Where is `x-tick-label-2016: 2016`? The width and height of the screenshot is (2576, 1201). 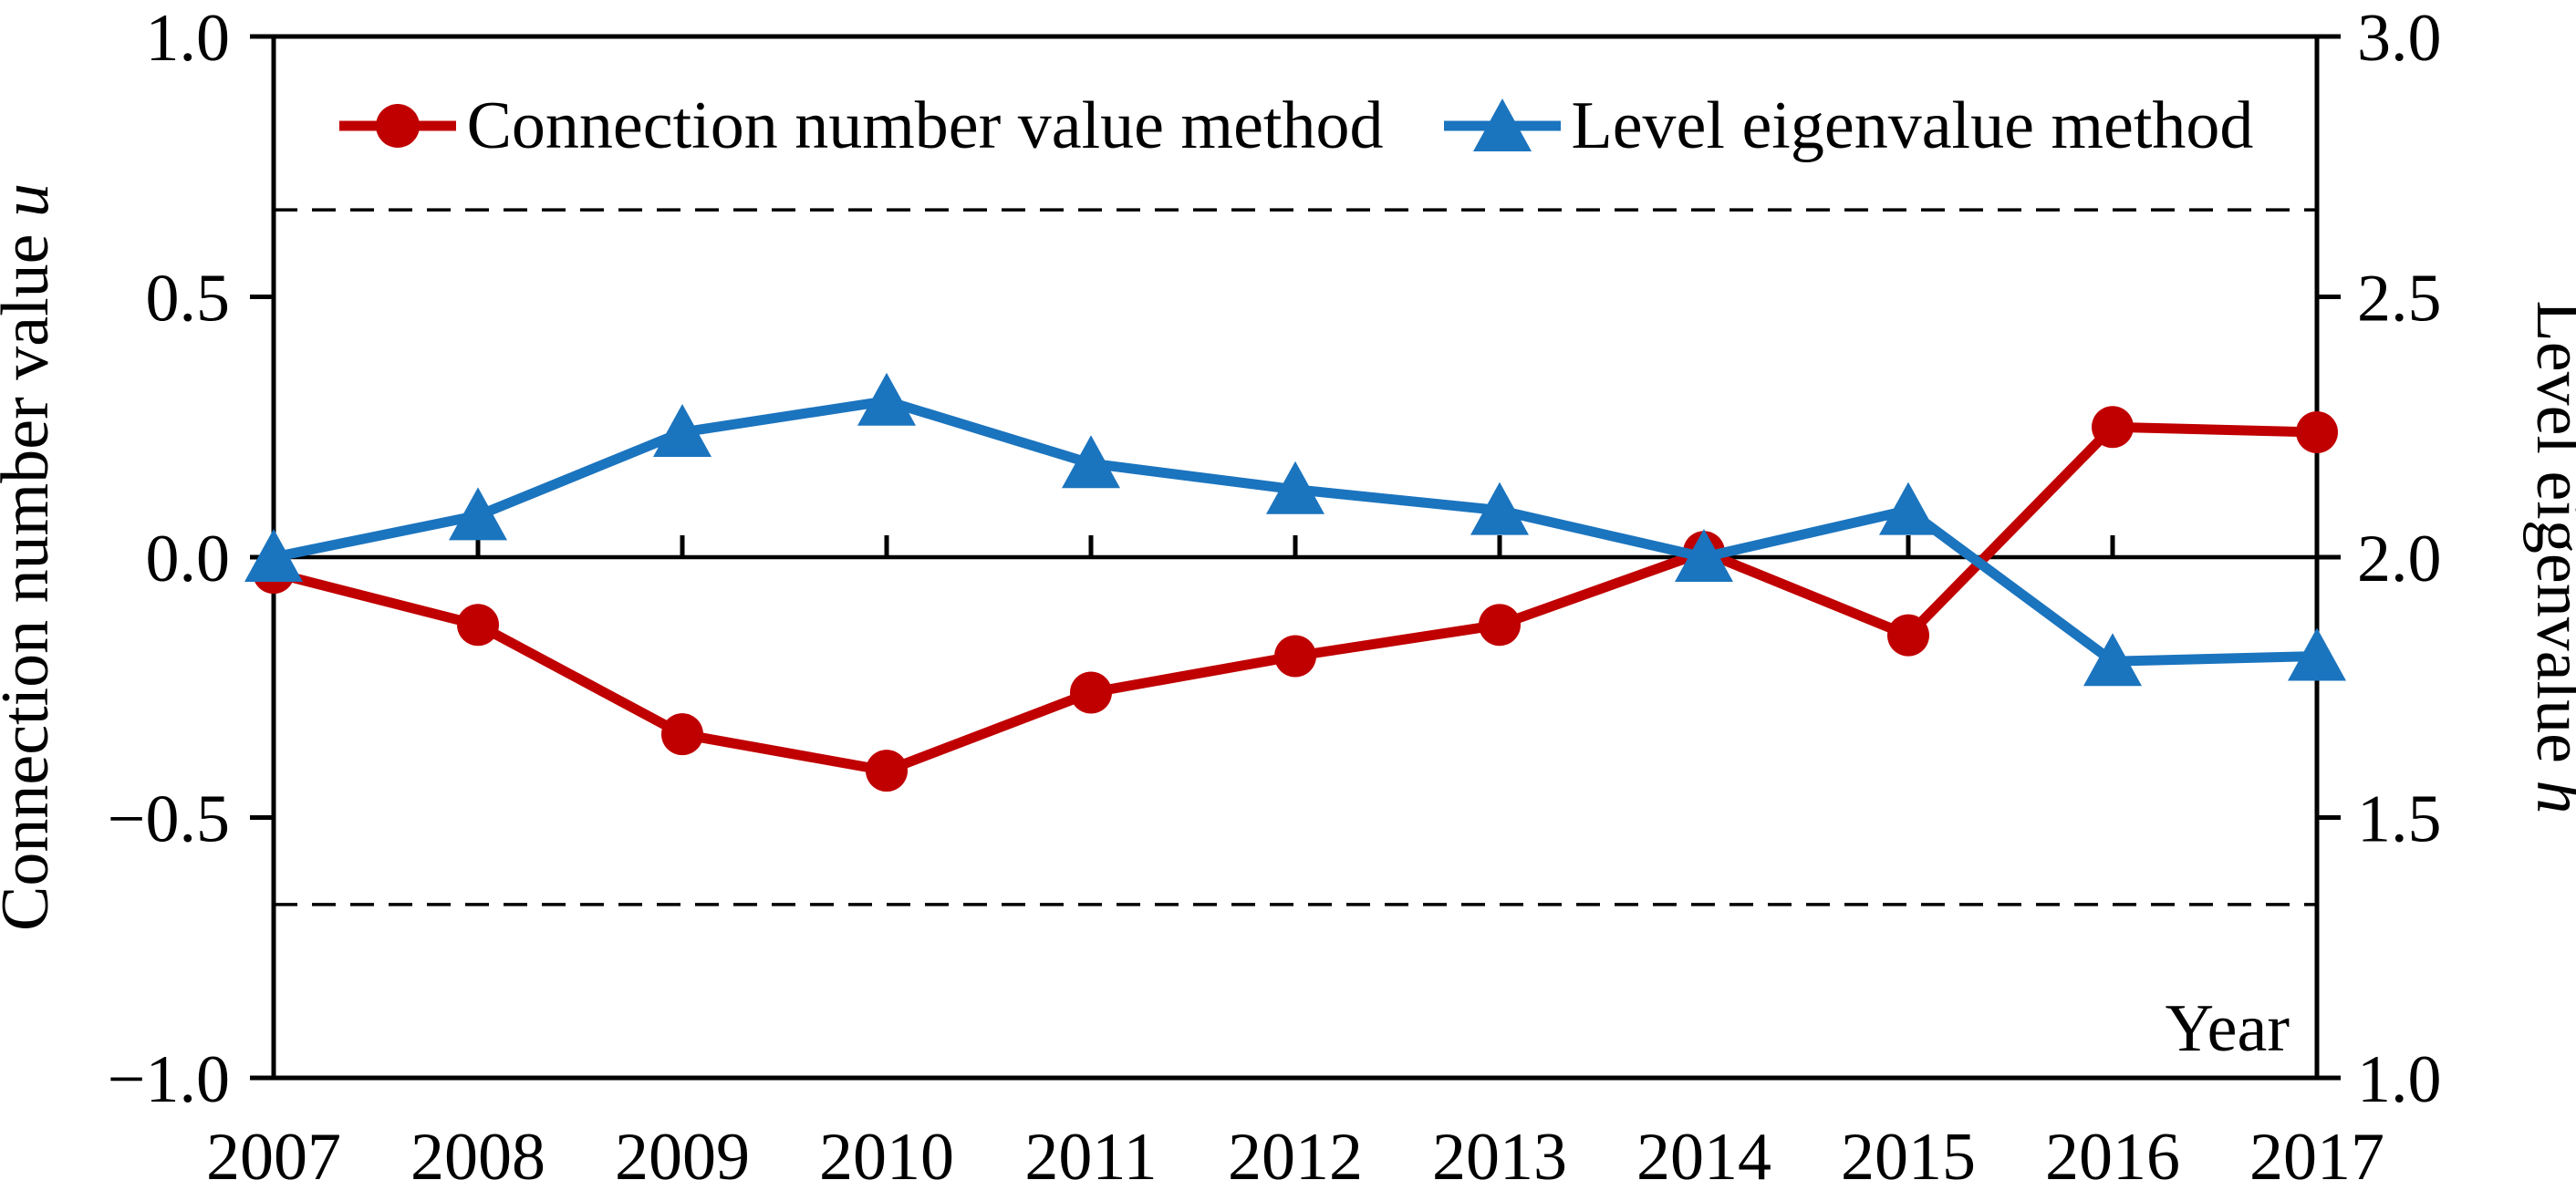 x-tick-label-2016: 2016 is located at coordinates (2112, 1158).